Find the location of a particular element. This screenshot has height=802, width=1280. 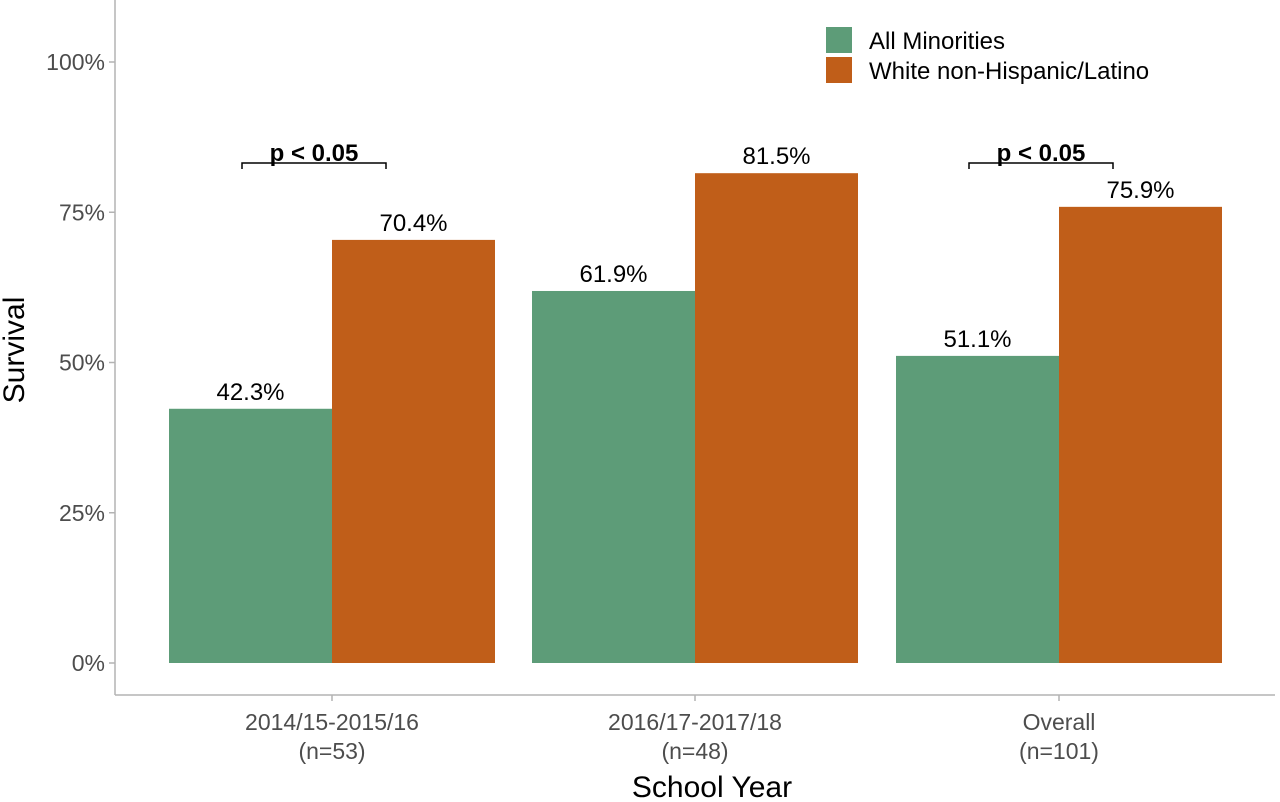

y-tick-label: 25% is located at coordinates (82, 513).